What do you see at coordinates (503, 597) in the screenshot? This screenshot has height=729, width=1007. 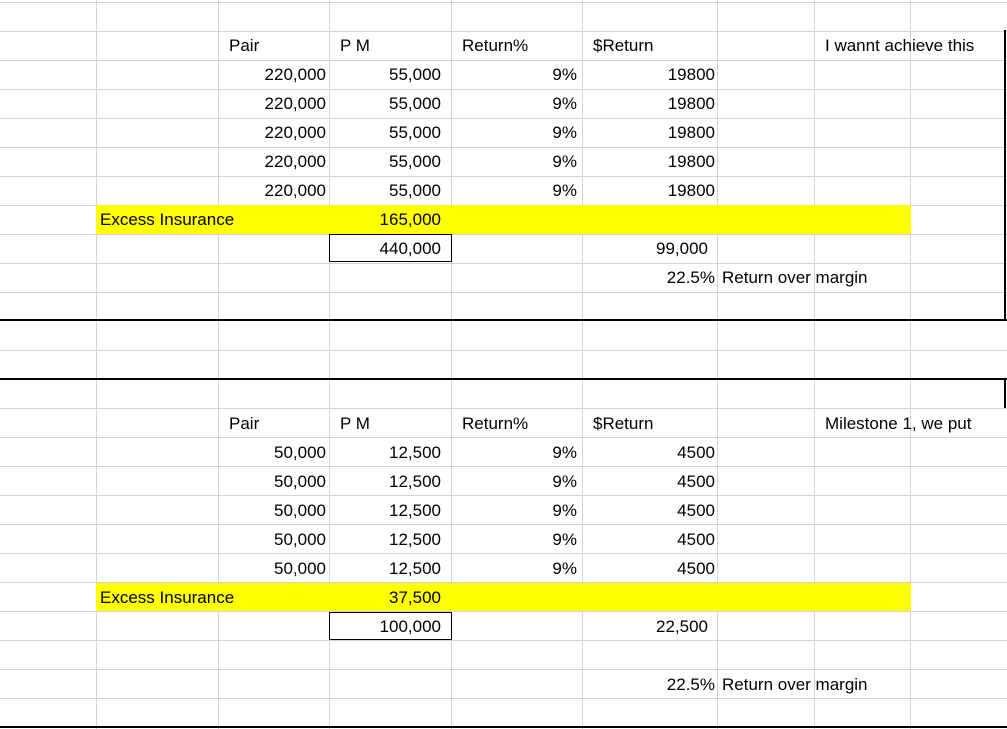 I see `excess-insurance-highlight` at bounding box center [503, 597].